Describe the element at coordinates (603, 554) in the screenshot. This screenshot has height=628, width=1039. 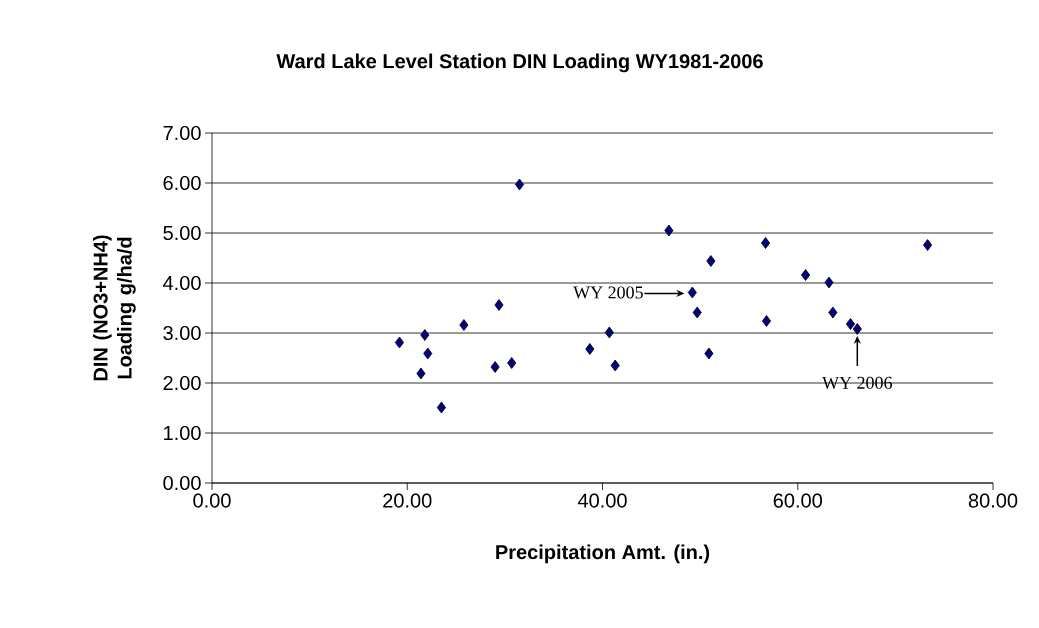
I see `x-axis-title: Precipitation Amt. (in.)` at that location.